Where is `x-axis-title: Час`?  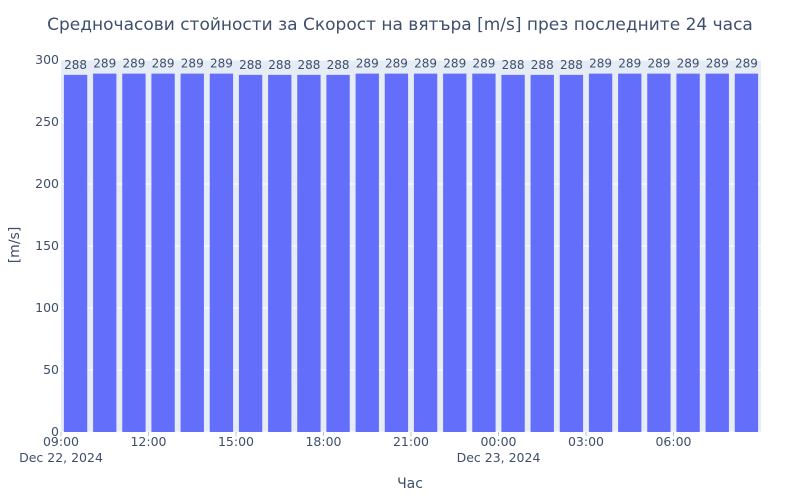
x-axis-title: Час is located at coordinates (410, 484).